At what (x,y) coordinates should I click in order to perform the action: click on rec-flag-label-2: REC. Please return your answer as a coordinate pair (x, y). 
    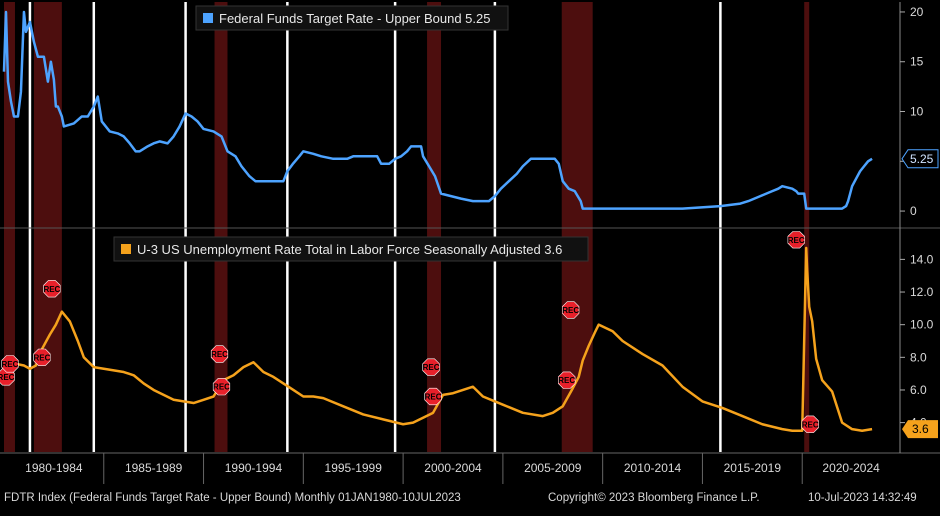
    Looking at the image, I should click on (41, 357).